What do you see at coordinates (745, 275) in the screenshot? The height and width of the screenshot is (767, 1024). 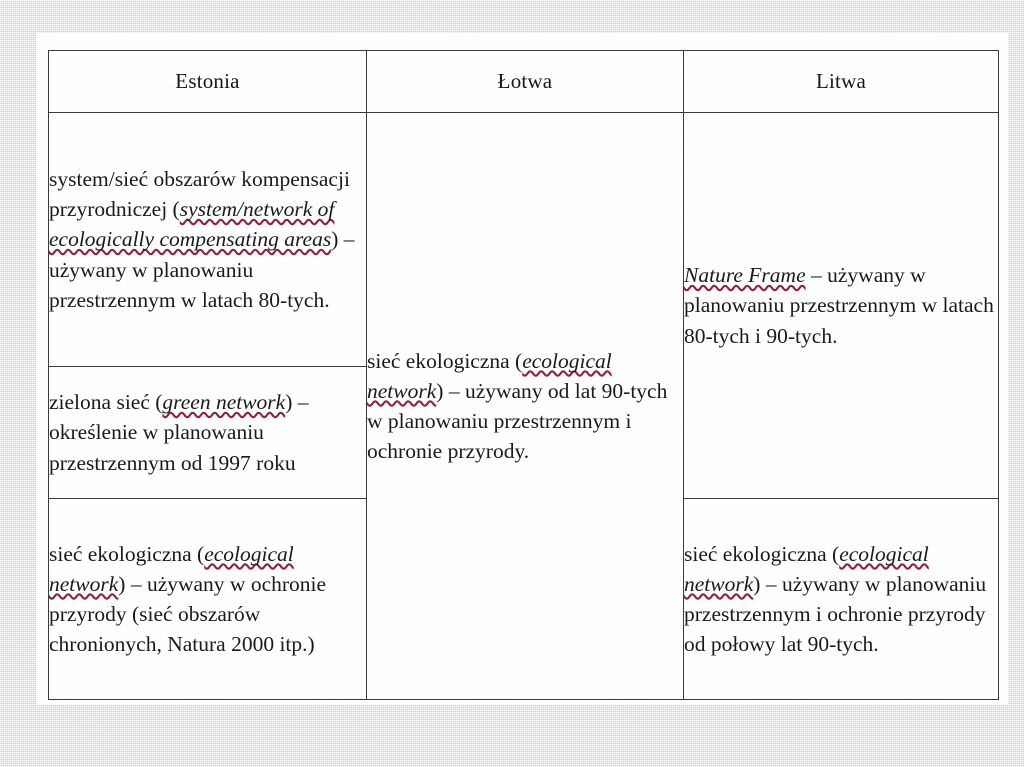 I see `english-term: Nature Frame` at bounding box center [745, 275].